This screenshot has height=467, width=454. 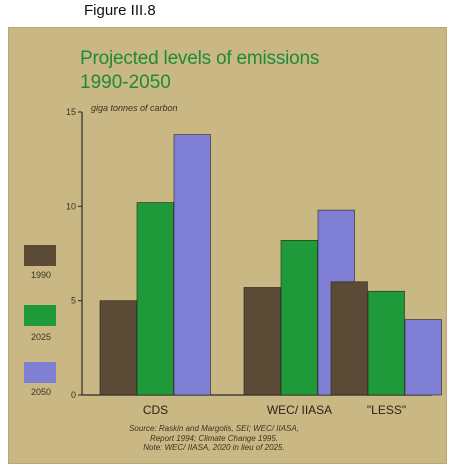 What do you see at coordinates (40, 372) in the screenshot?
I see `legend-swatch-2050` at bounding box center [40, 372].